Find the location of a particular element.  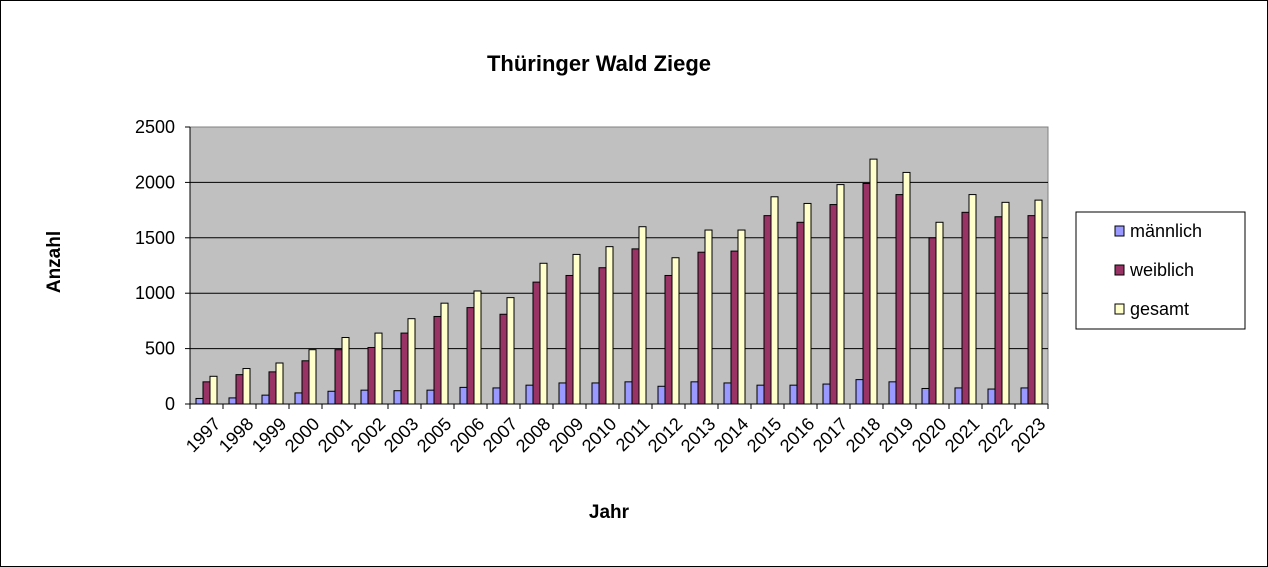

y-tick-labels: 0 500 1000 1500 2000 2500 is located at coordinates (155, 265).